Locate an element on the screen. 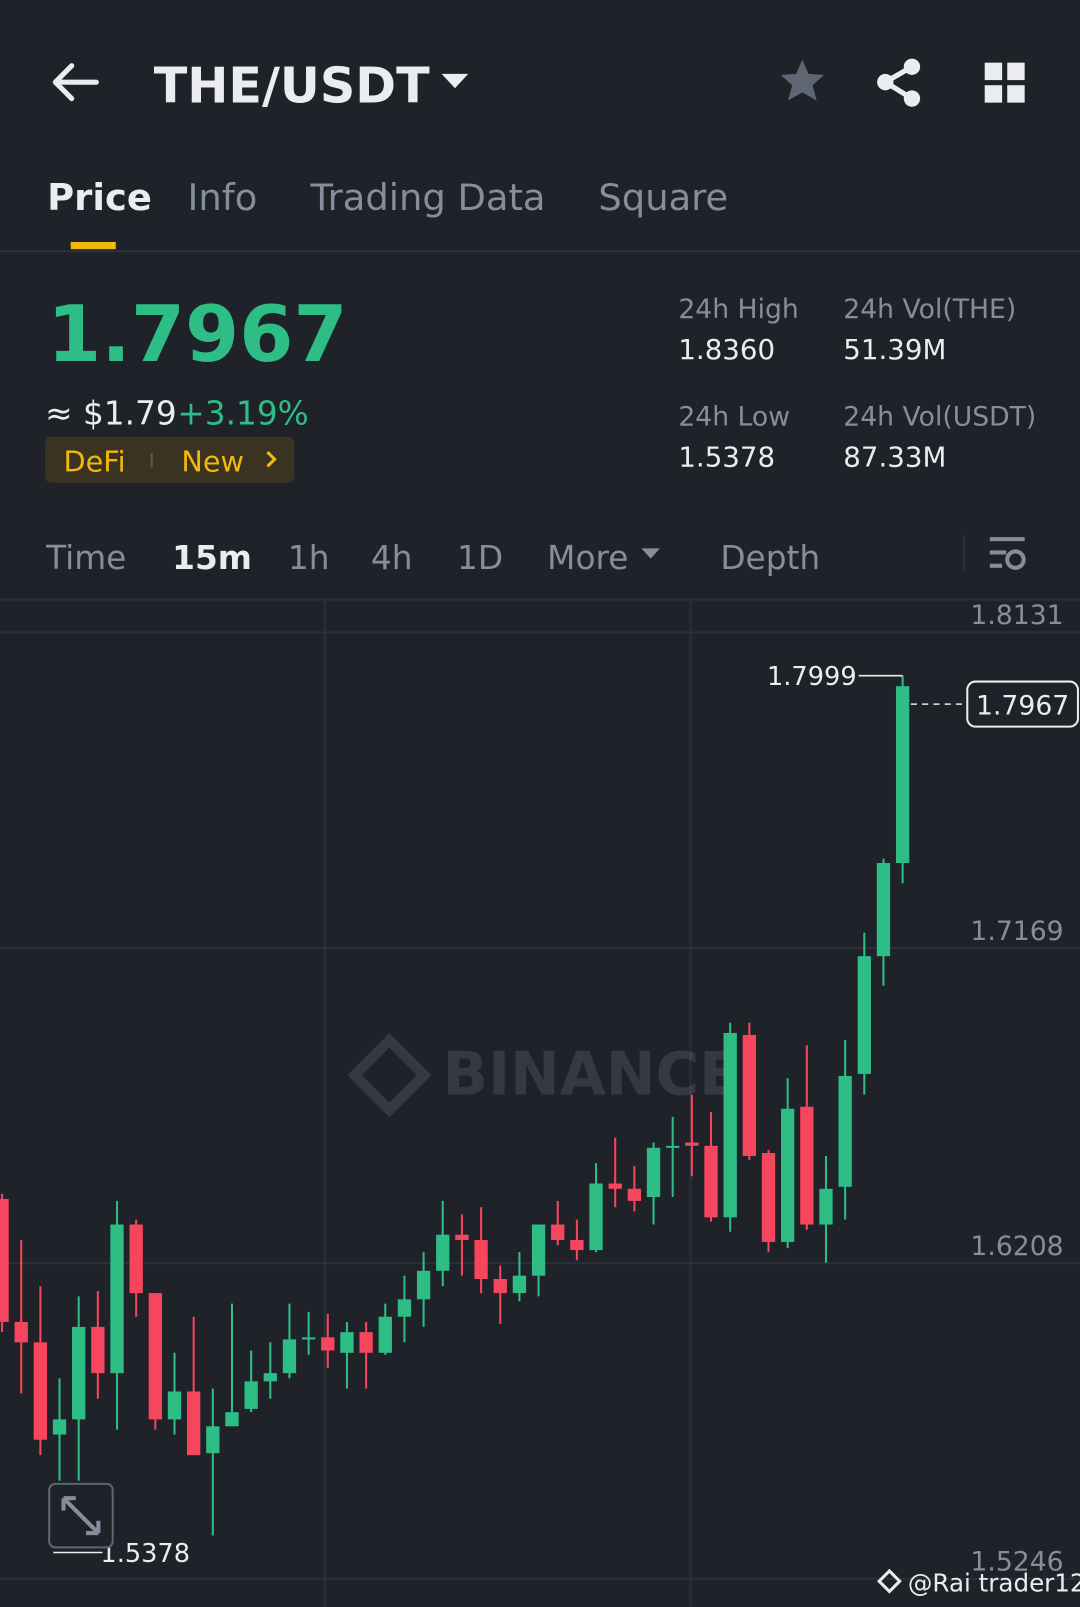 The height and width of the screenshot is (1607, 1080). more-caret is located at coordinates (650, 553).